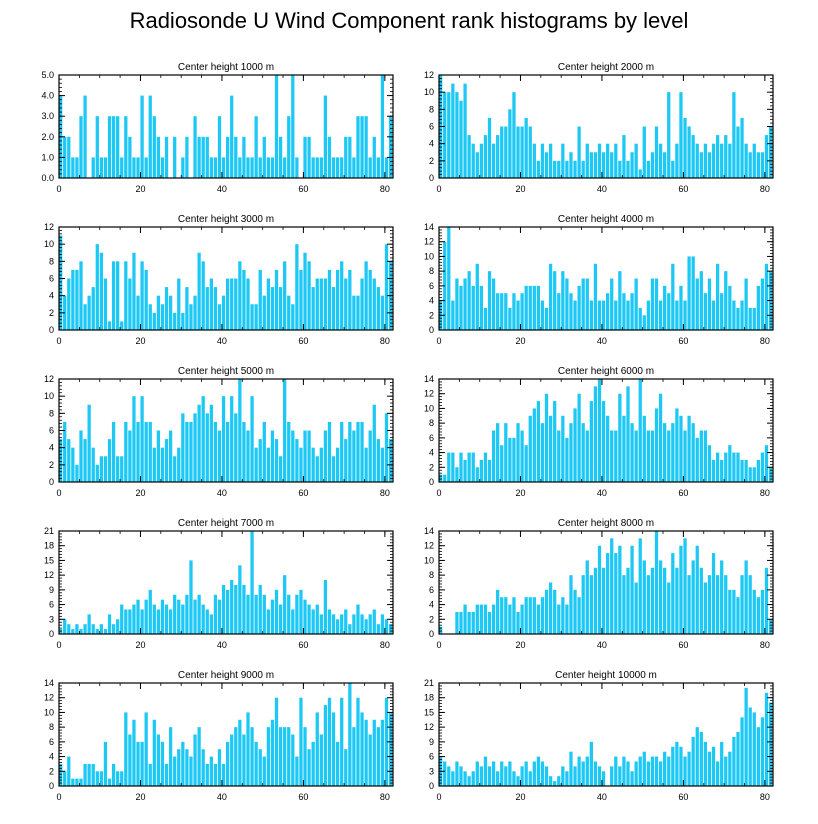  What do you see at coordinates (606, 278) in the screenshot?
I see `plot-frame` at bounding box center [606, 278].